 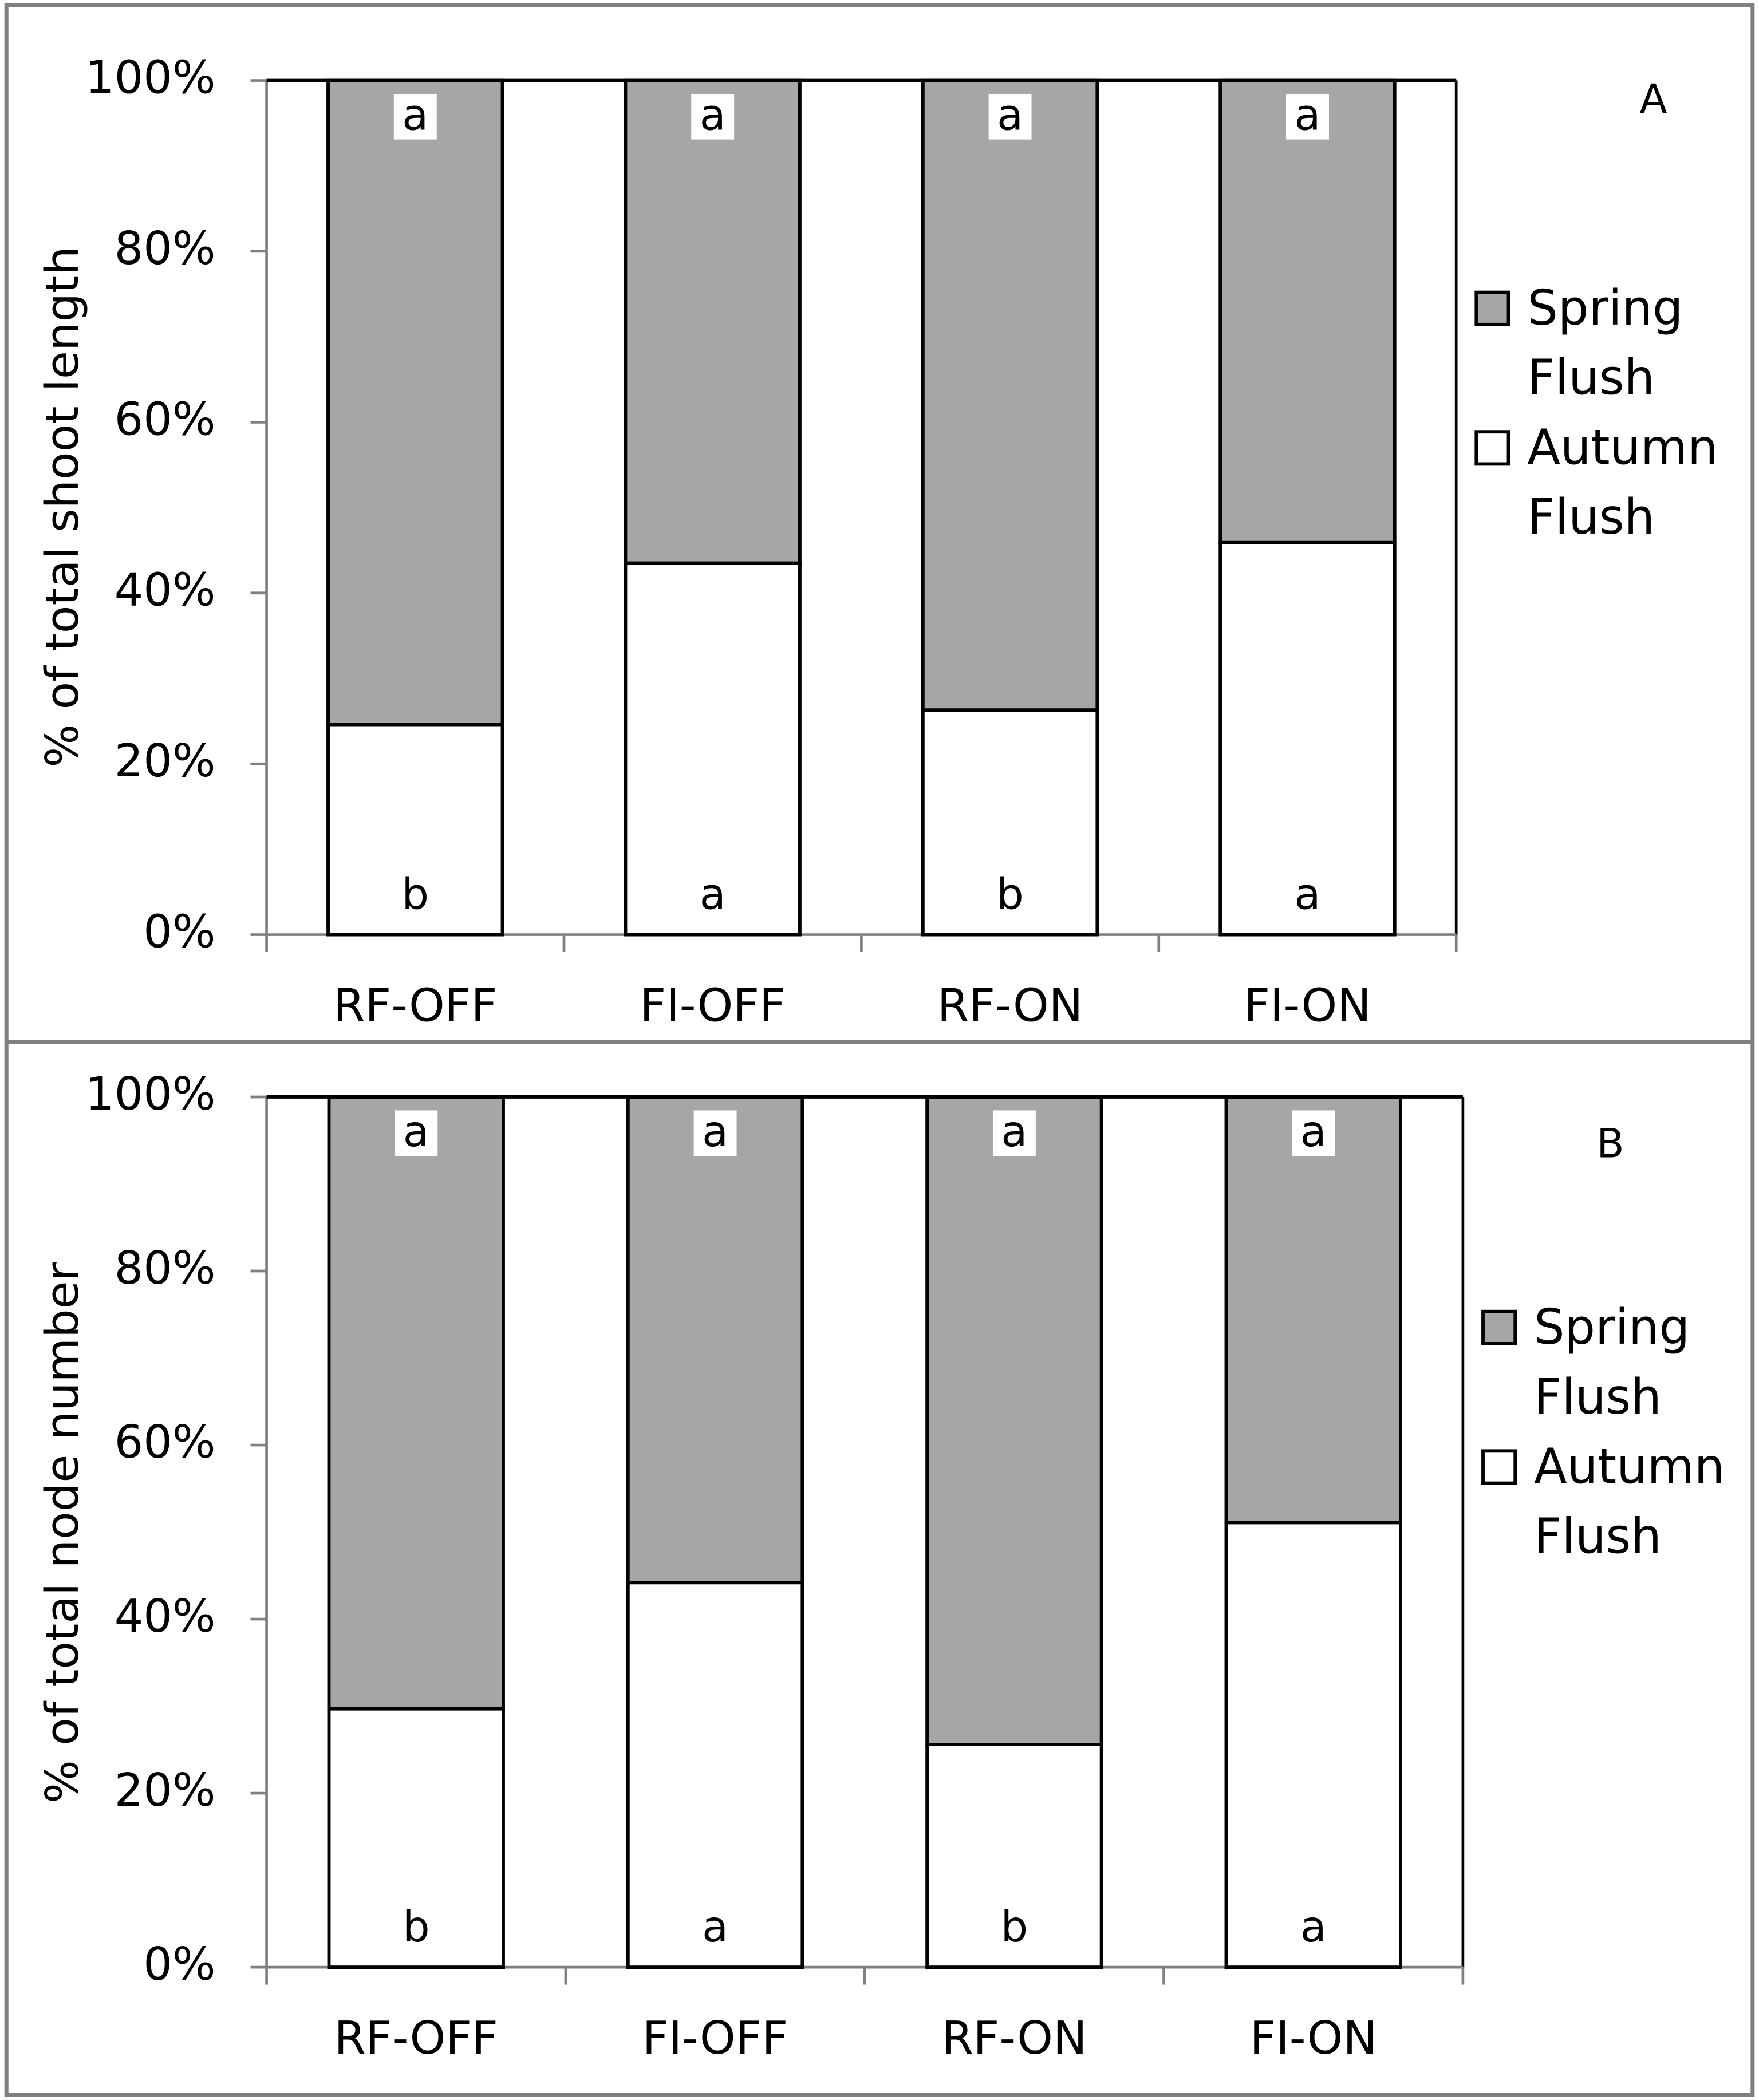 I want to click on panel-label: A, so click(x=1653, y=99).